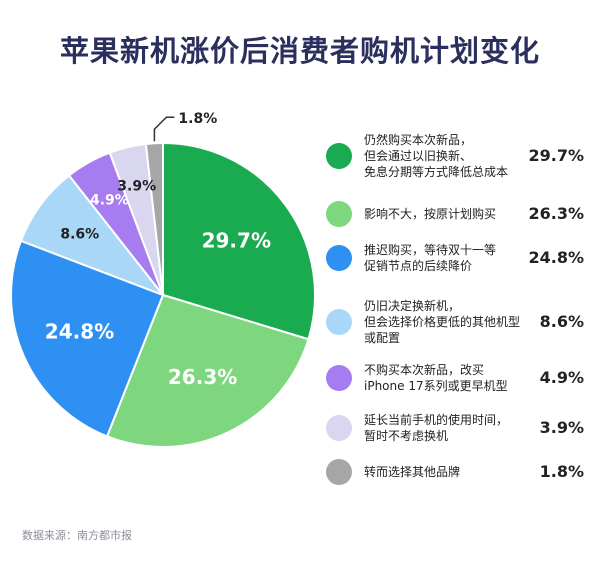  Describe the element at coordinates (418, 140) in the screenshot. I see `legend-label-line: 仍然购买本次新品，` at that location.